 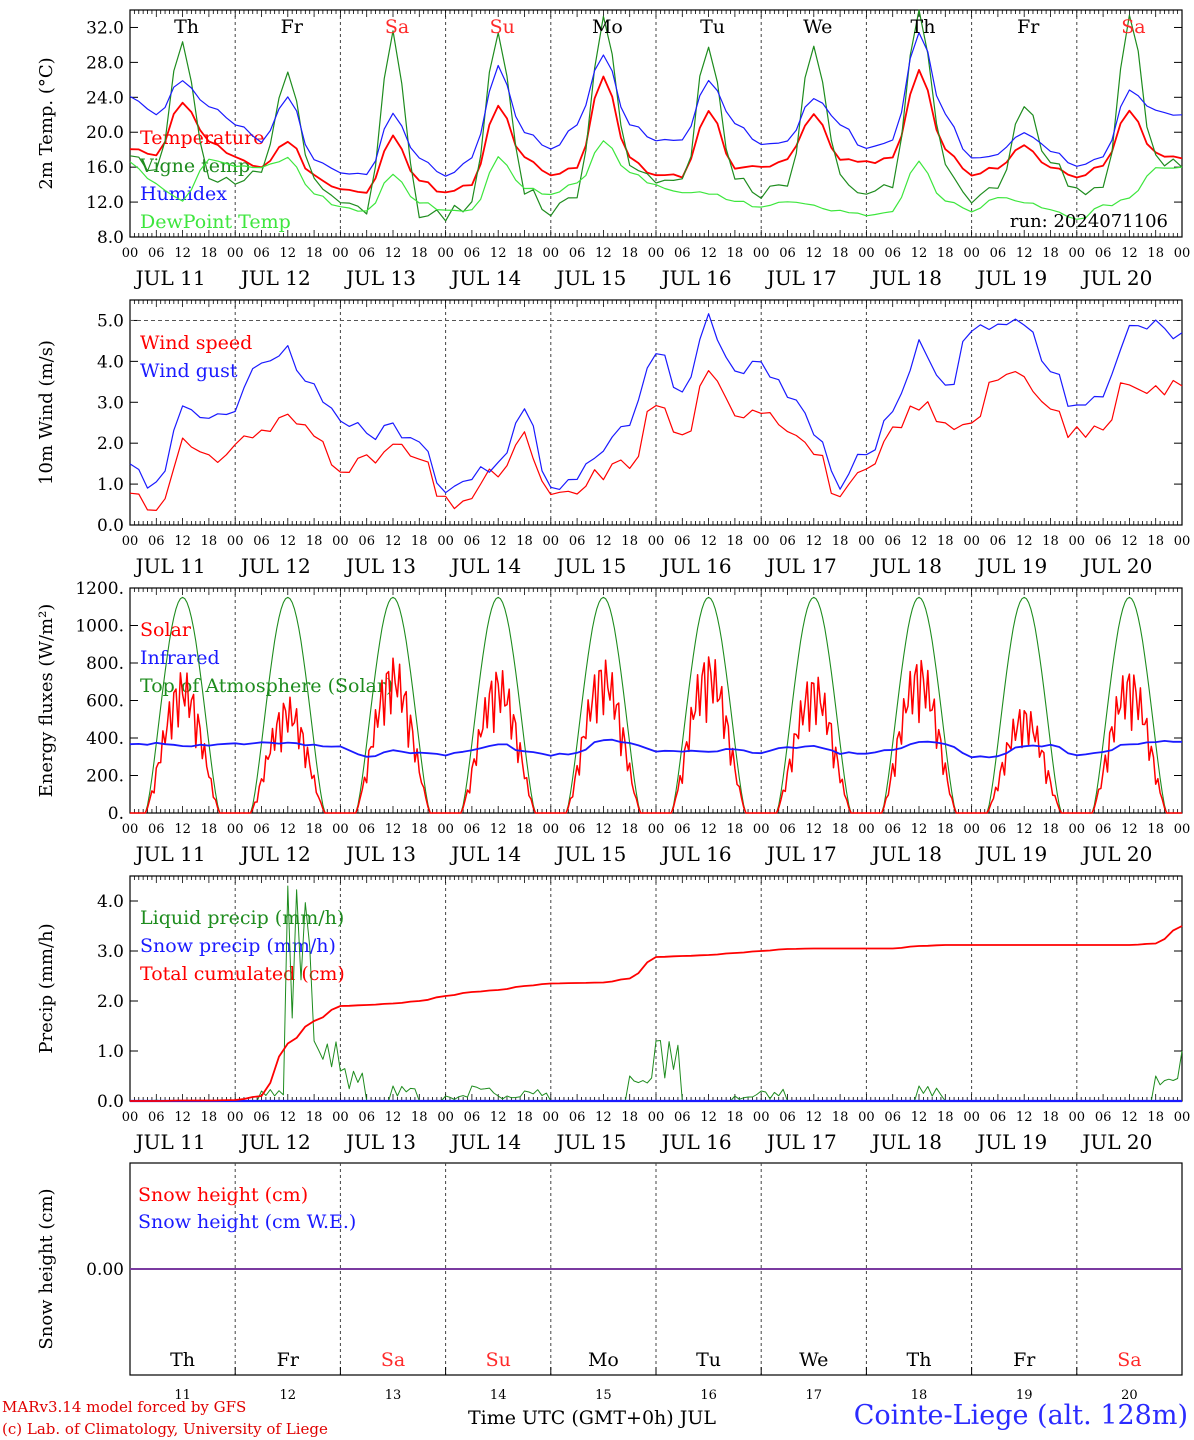 I want to click on date-label: JUL 13, so click(x=380, y=854).